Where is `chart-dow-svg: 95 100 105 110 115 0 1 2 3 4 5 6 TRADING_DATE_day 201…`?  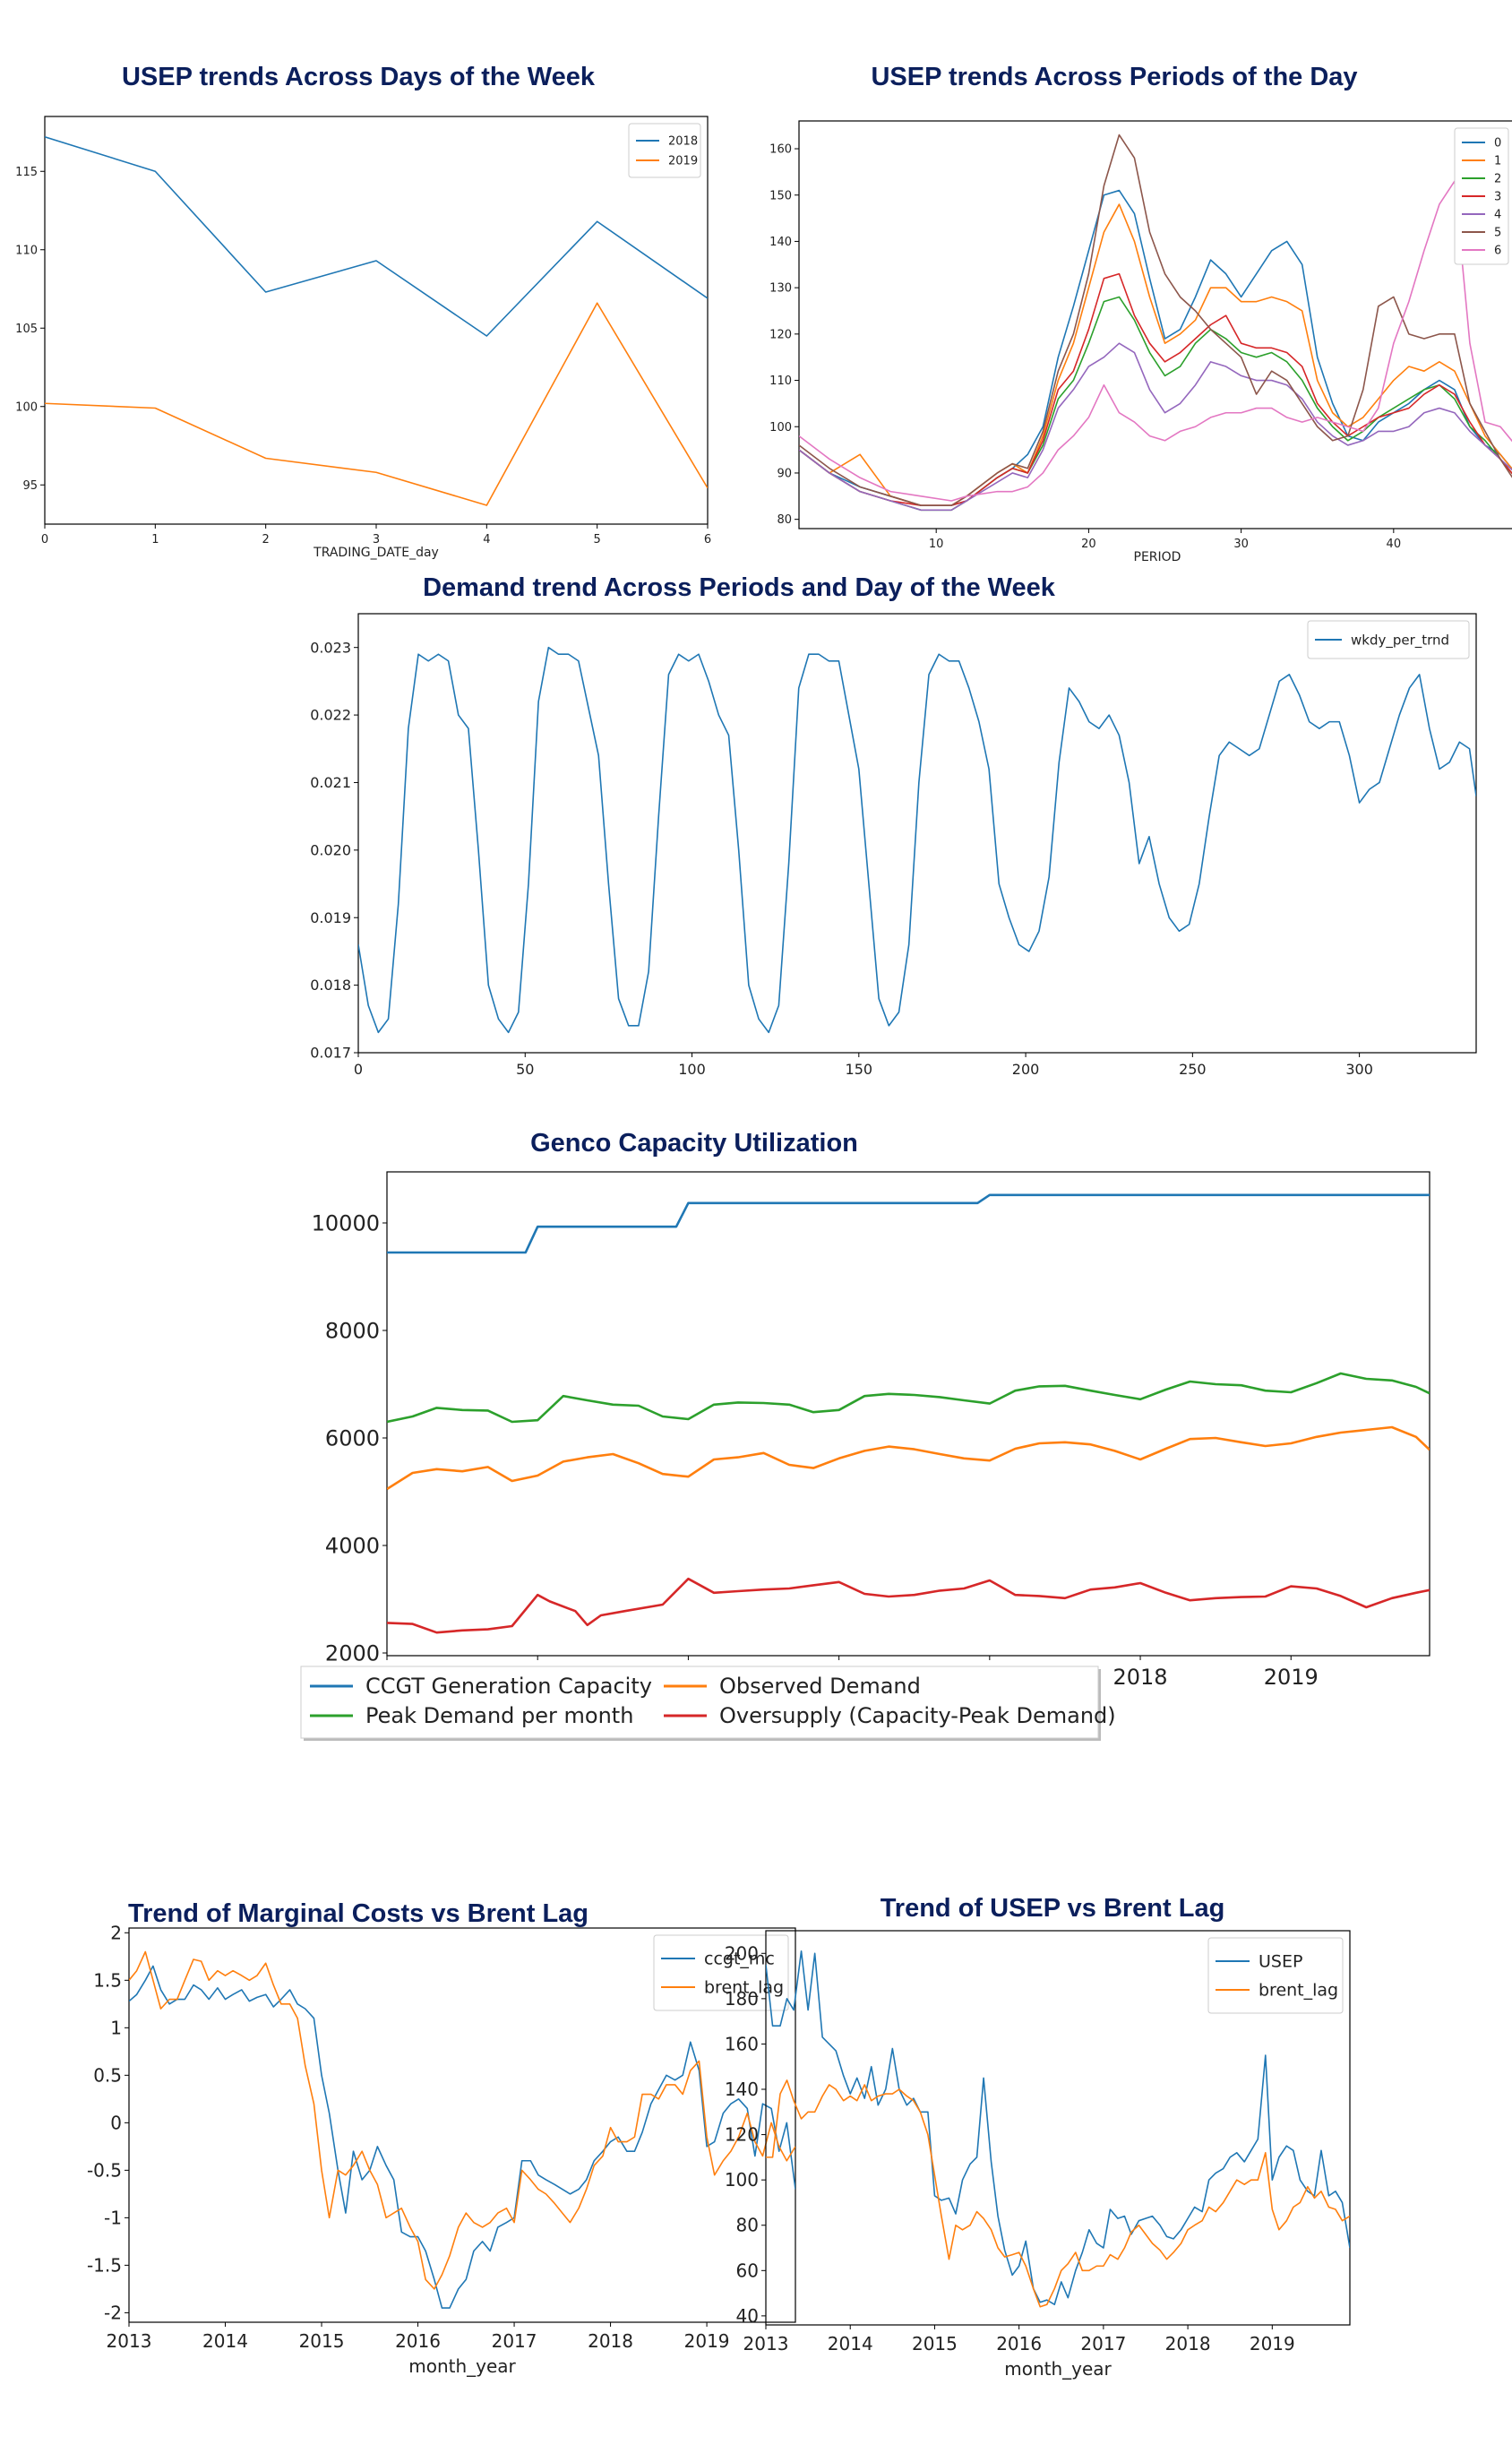 chart-dow-svg: 95 100 105 110 115 0 1 2 3 4 5 6 TRADING_DATE_day 201… is located at coordinates (363, 338).